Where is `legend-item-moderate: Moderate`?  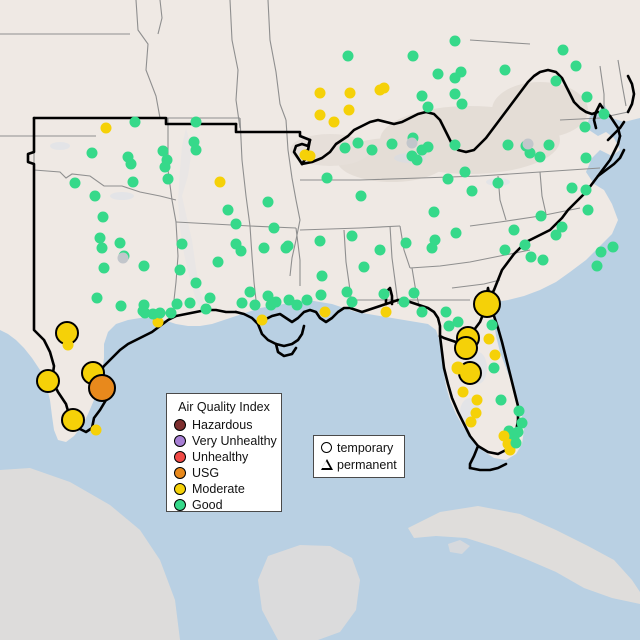
legend-item-moderate: Moderate is located at coordinates (224, 489).